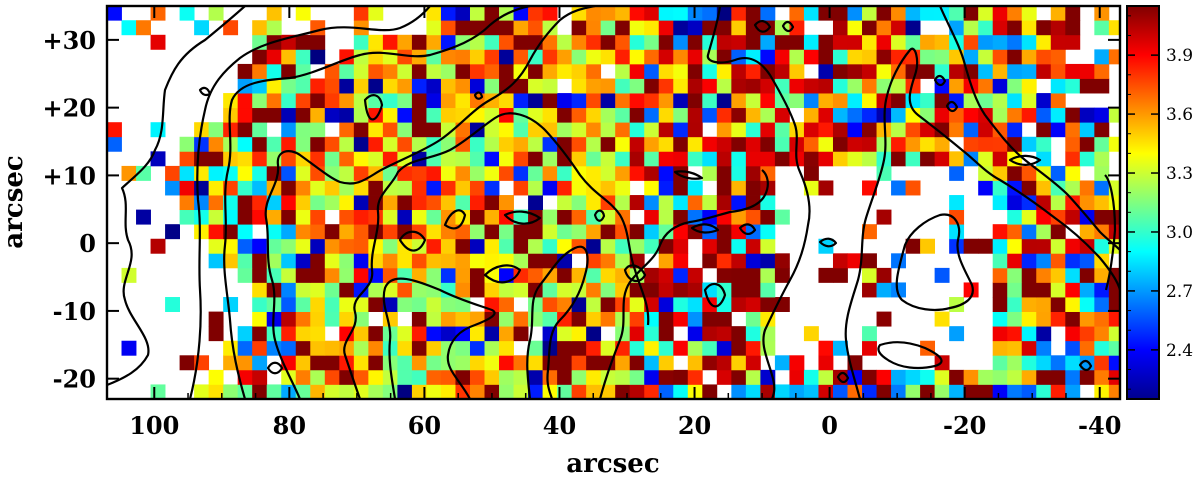 This screenshot has width=1200, height=477. I want to click on x-tick-label: 20, so click(694, 425).